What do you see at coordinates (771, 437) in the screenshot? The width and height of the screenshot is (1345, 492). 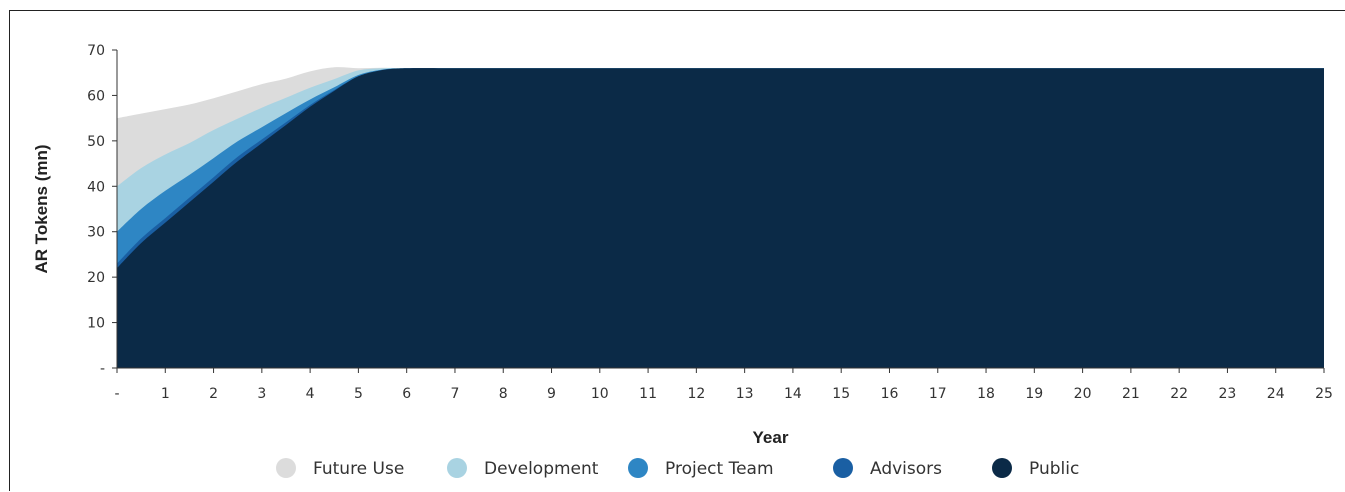 I see `x-axis-title: Year` at bounding box center [771, 437].